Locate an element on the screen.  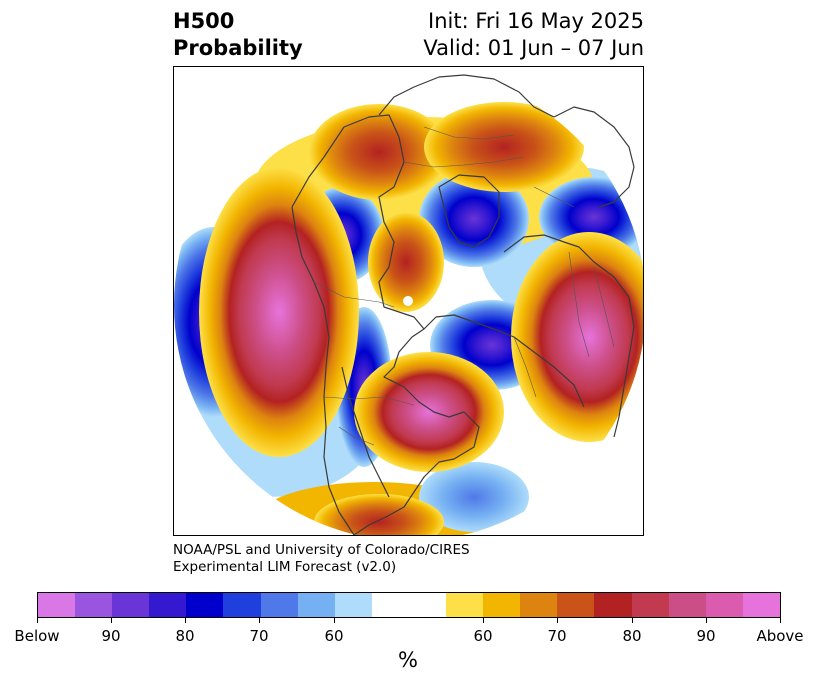
legend-tick-label: Above is located at coordinates (780, 636).